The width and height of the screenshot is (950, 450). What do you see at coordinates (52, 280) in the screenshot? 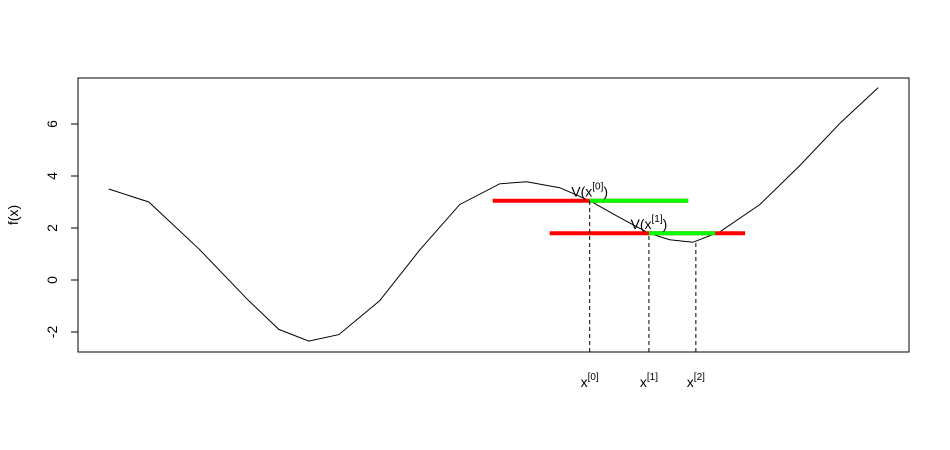
I see `y-tick-label: 0` at bounding box center [52, 280].